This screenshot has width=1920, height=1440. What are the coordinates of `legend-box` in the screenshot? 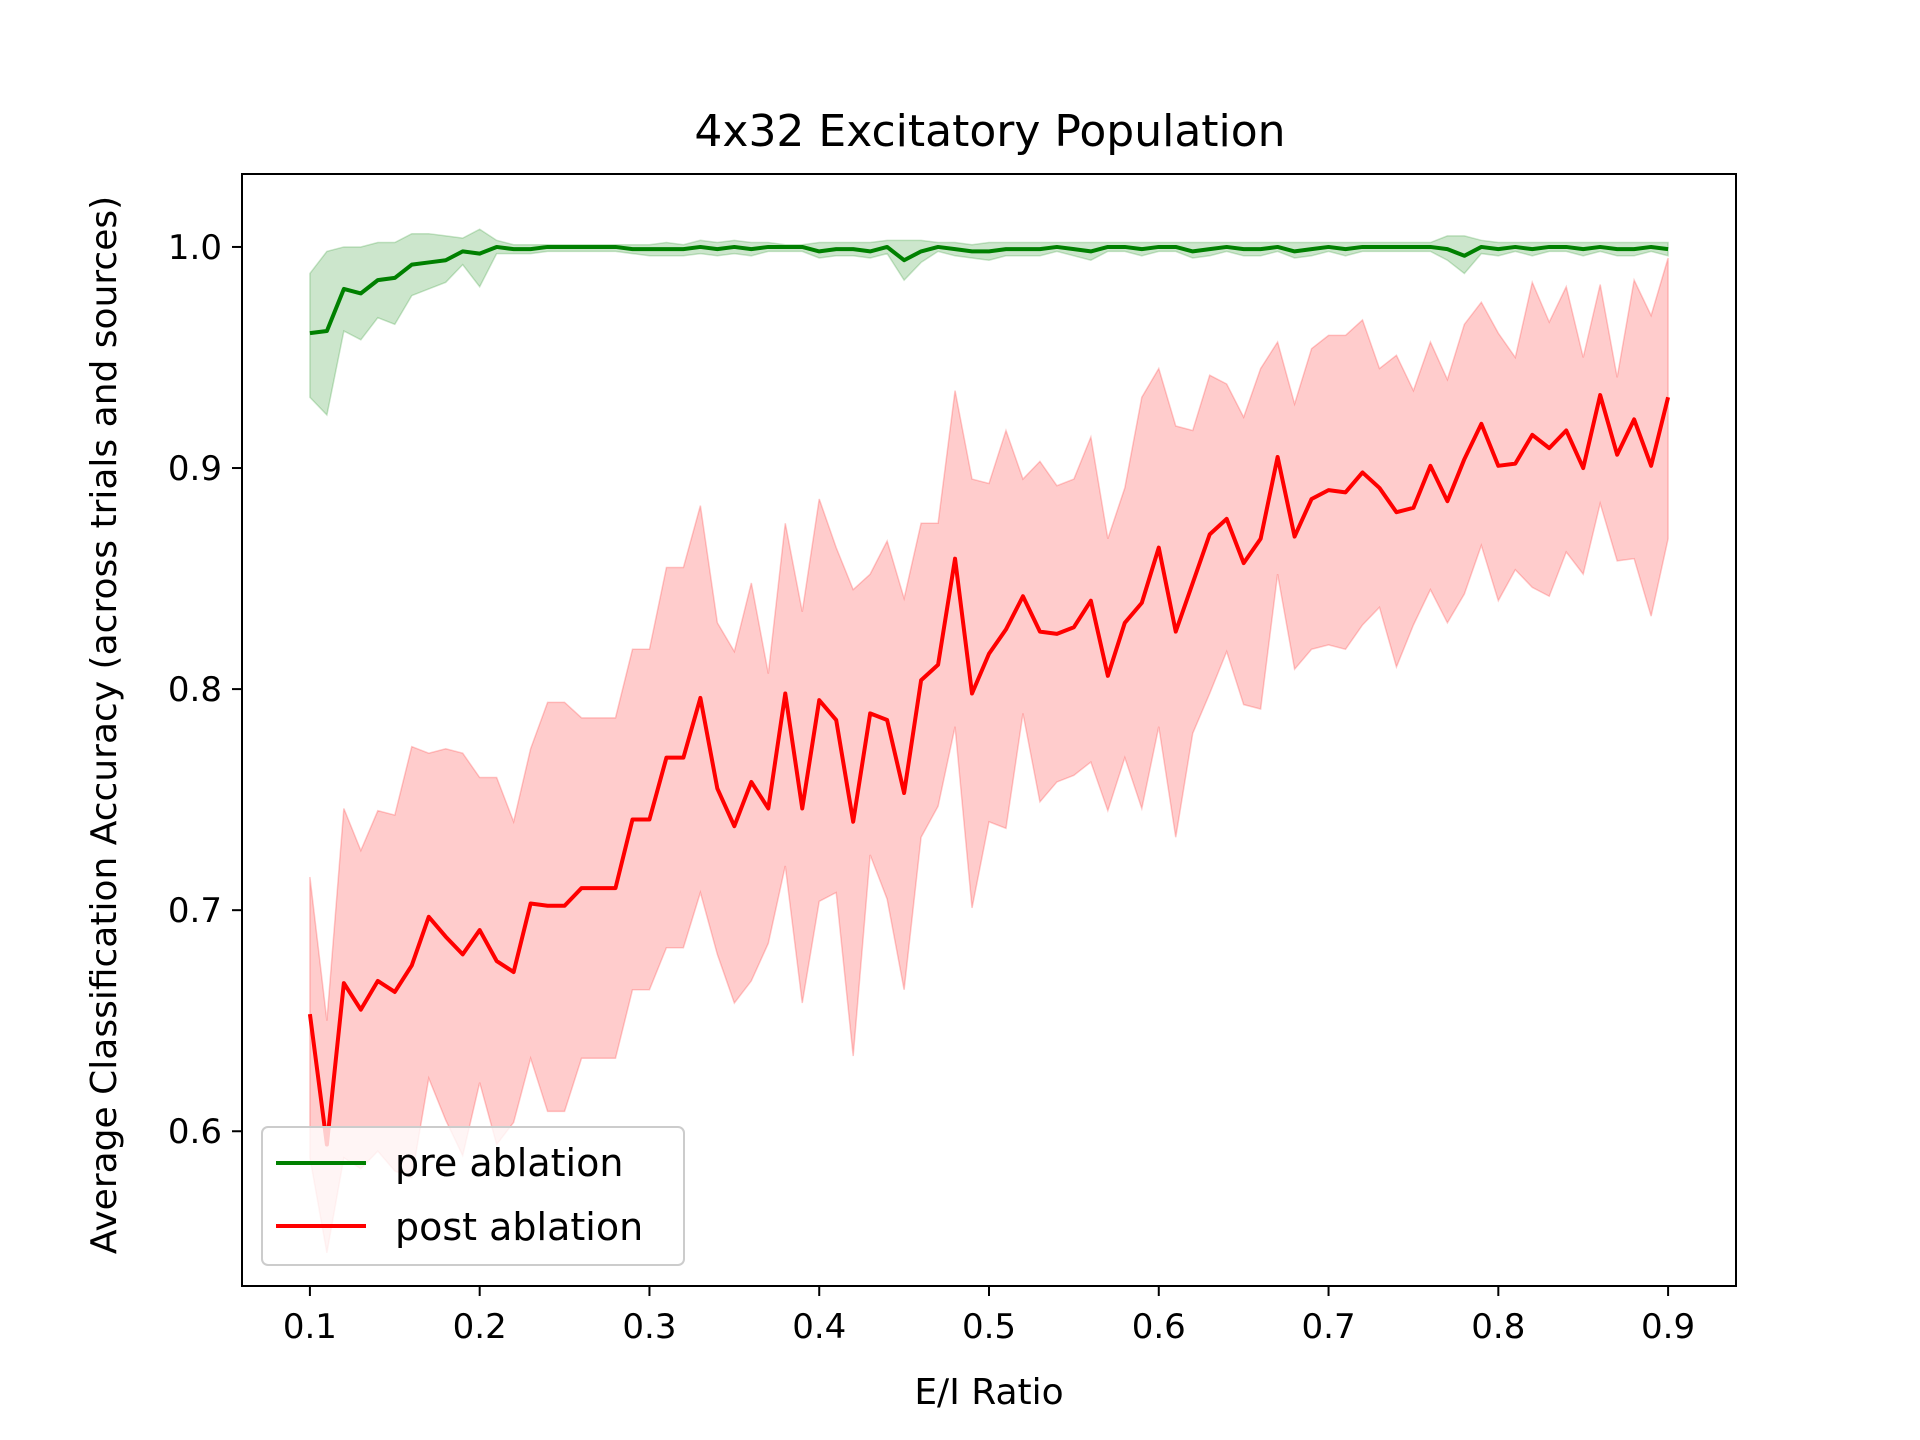 It's located at (473, 1196).